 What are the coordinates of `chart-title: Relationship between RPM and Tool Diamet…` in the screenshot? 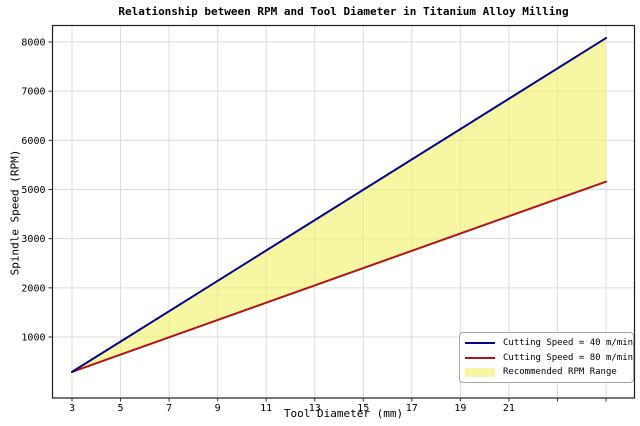 It's located at (343, 11).